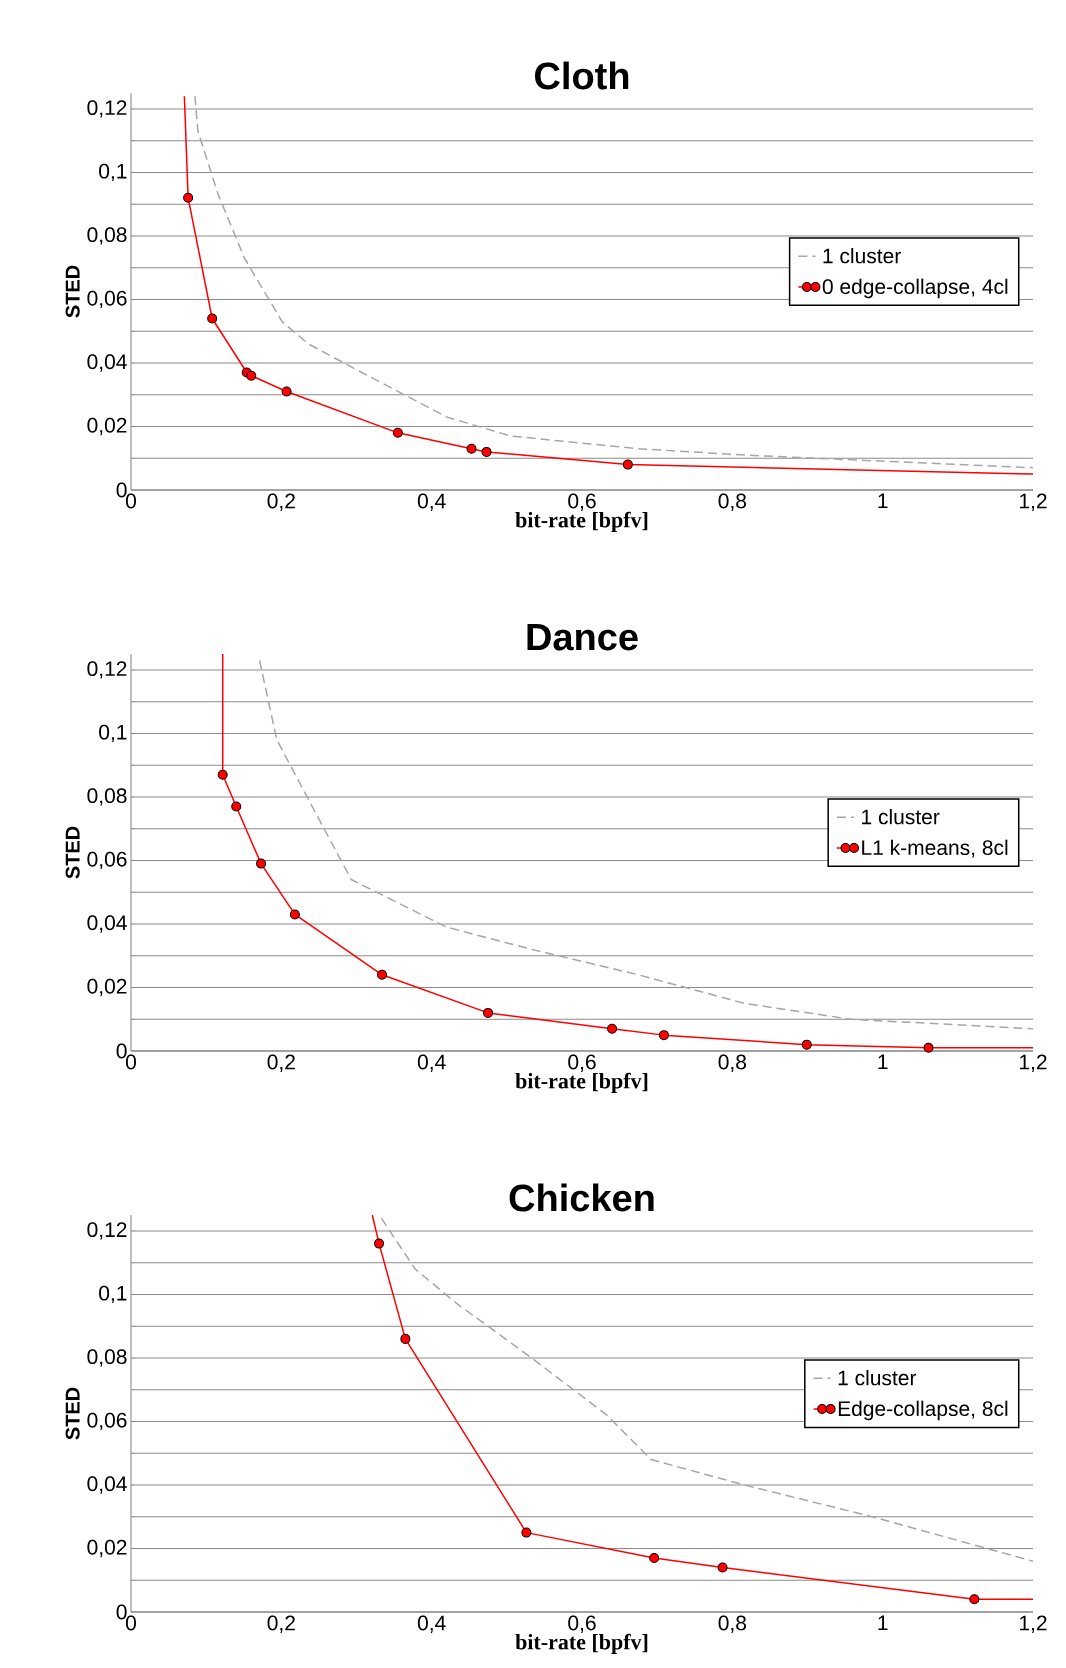 This screenshot has width=1066, height=1668. I want to click on legend-label: 0 edge-collapse, 4cl, so click(915, 288).